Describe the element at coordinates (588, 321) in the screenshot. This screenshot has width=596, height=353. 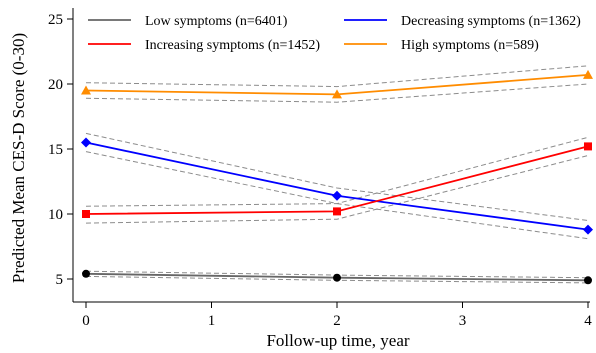
I see `x-tick-label: 4` at that location.